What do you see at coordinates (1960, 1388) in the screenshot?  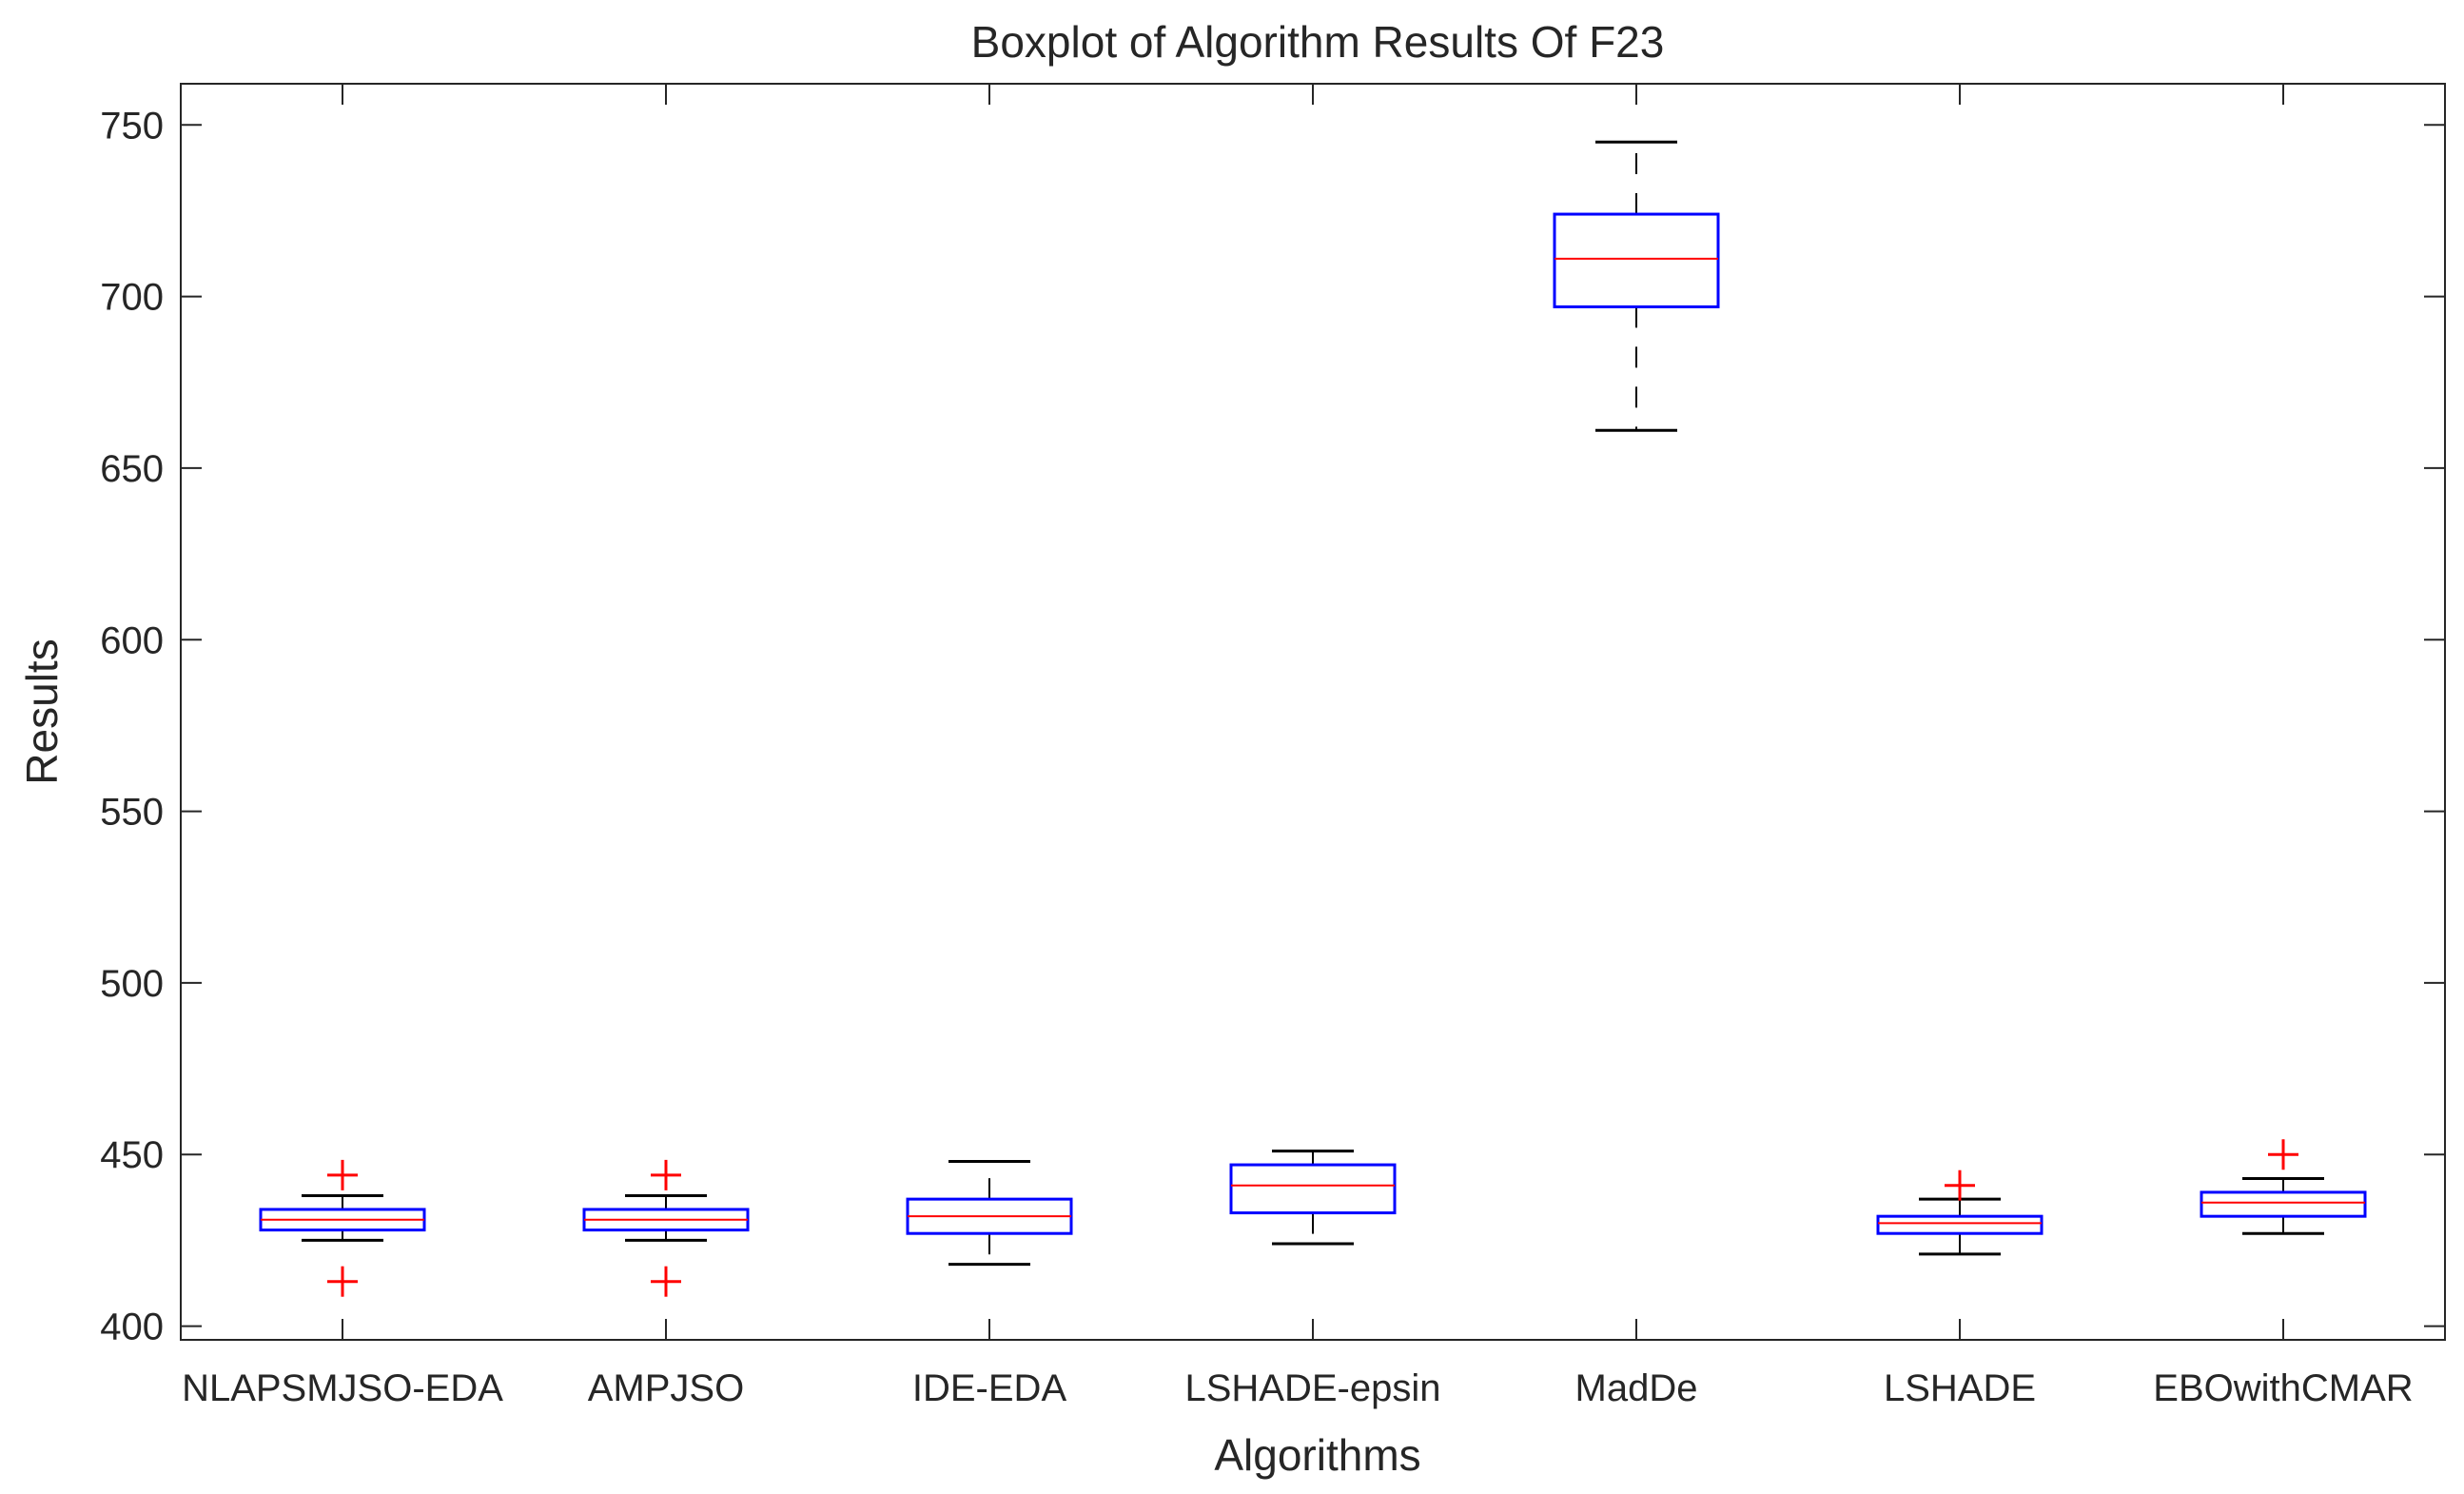 I see `x-tick-label: LSHADE` at bounding box center [1960, 1388].